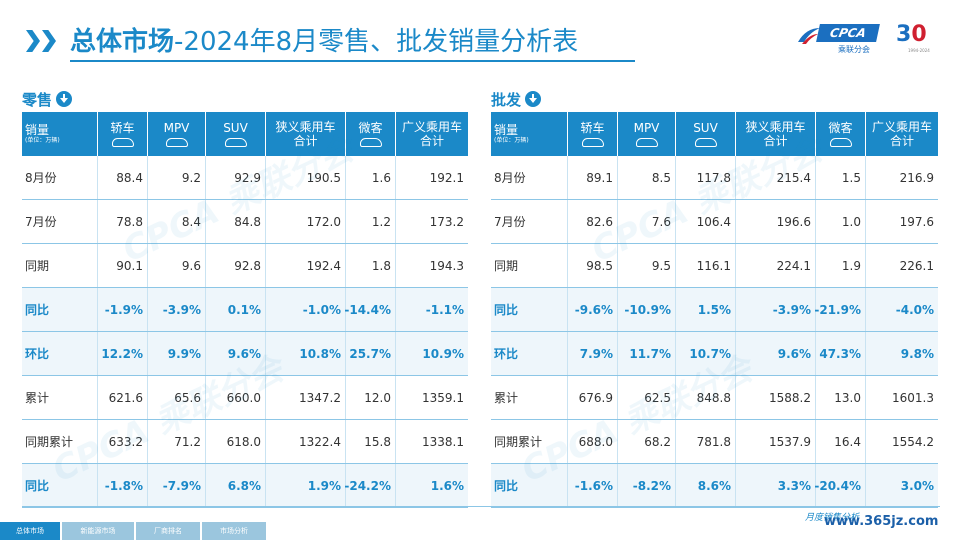  What do you see at coordinates (714, 99) in the screenshot?
I see `wholesale-heading: 批发` at bounding box center [714, 99].